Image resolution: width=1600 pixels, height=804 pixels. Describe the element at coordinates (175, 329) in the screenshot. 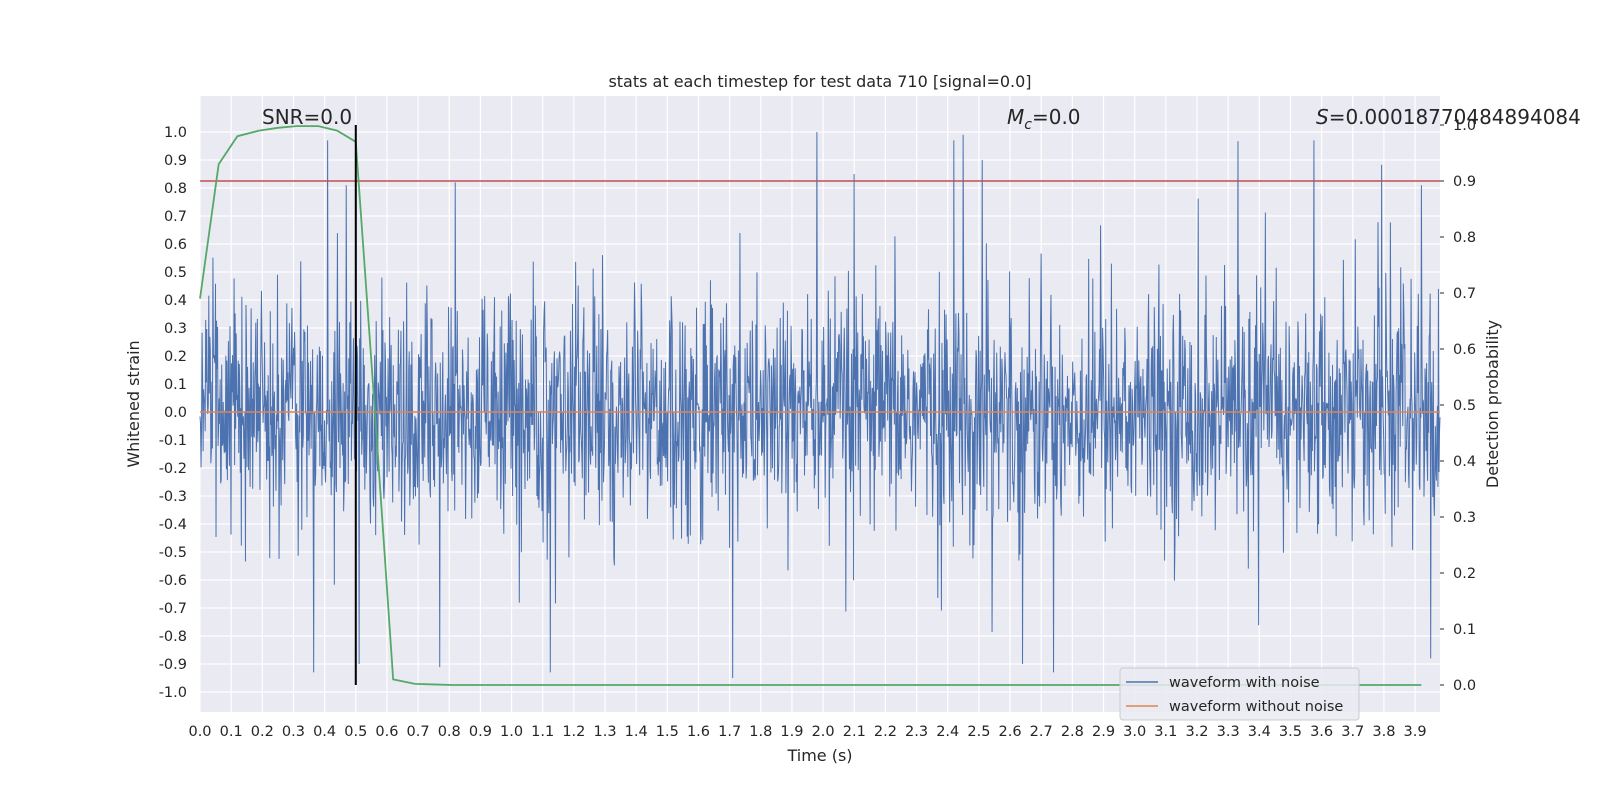

I see `y-tick-label: 0.3` at that location.